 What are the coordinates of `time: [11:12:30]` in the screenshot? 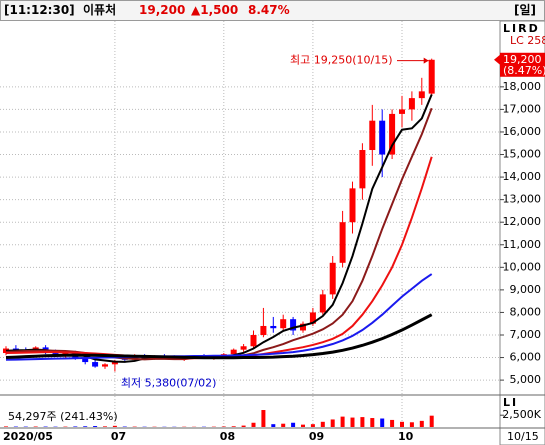 It's located at (39, 10).